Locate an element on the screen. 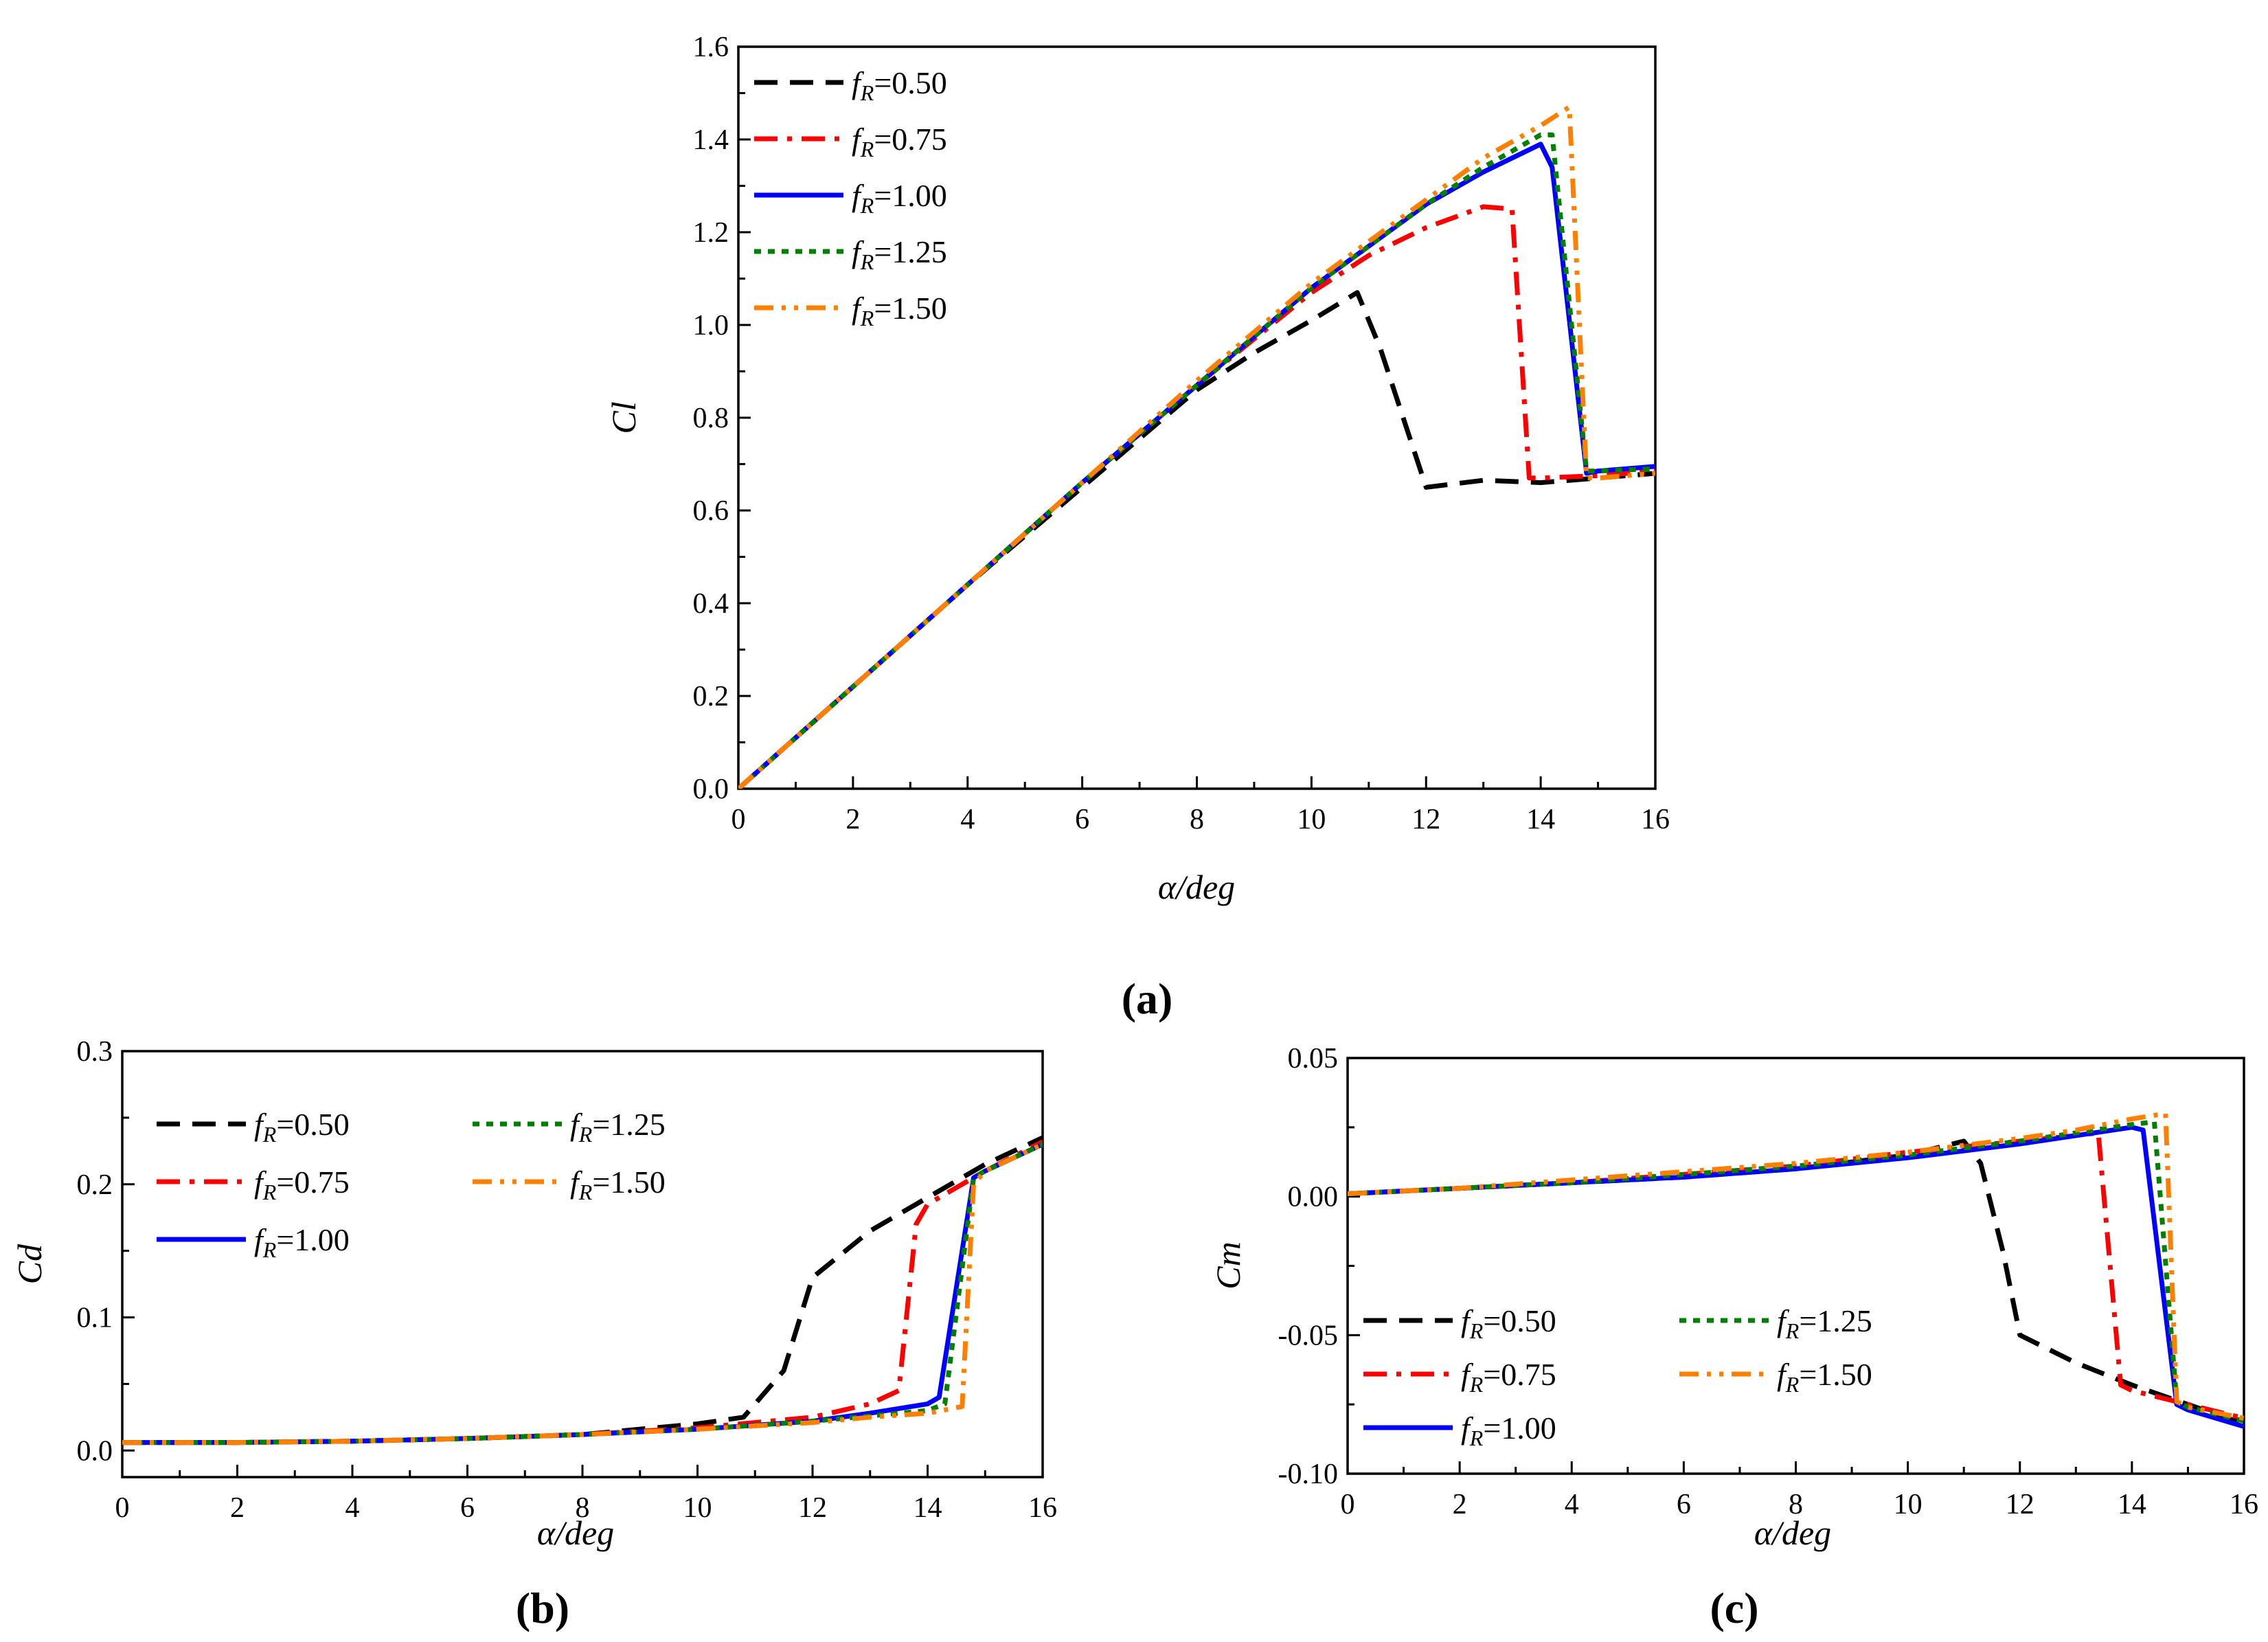  panel-b-label: (b) is located at coordinates (542, 1608).